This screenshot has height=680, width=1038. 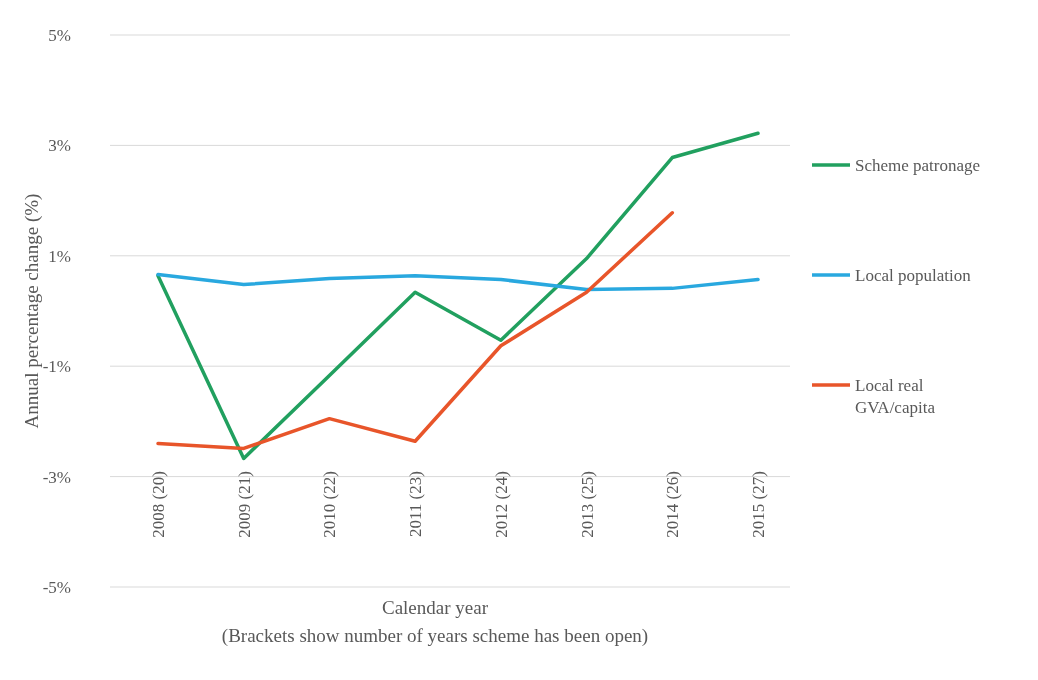 I want to click on legend-label: Local population, so click(x=913, y=275).